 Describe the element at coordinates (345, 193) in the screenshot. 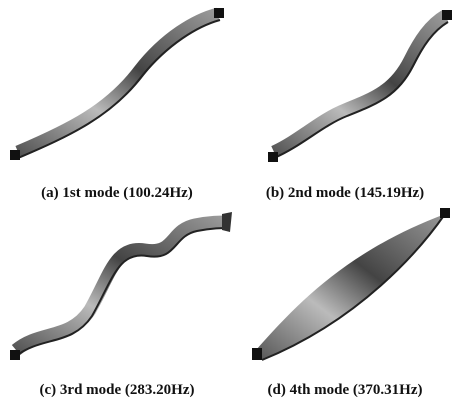

I see `caption: (b) 2nd mode (145.19Hz)` at that location.